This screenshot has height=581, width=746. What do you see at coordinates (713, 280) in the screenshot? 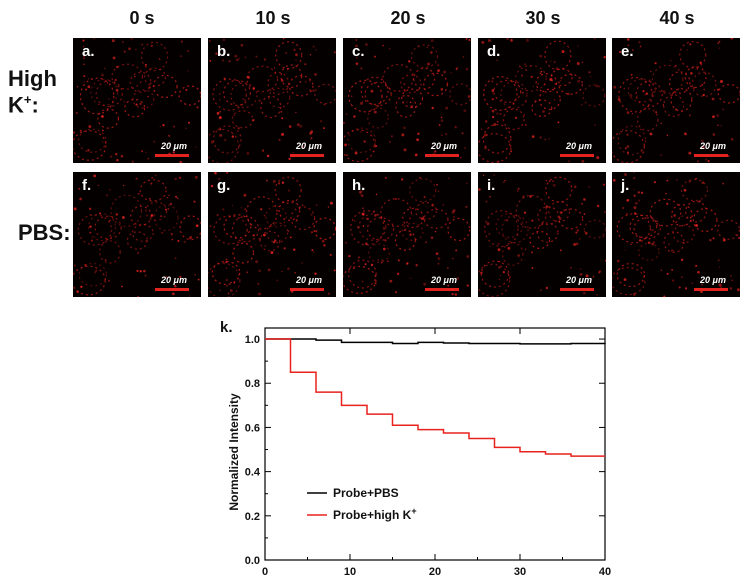
I see `scale-bar-label: 20 μm` at bounding box center [713, 280].